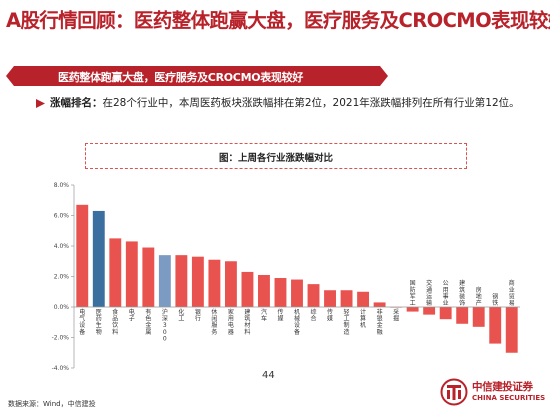  I want to click on section-banner: 医药整体跑赢大盘，医疗服务及CROCMO表现较好, so click(197, 76).